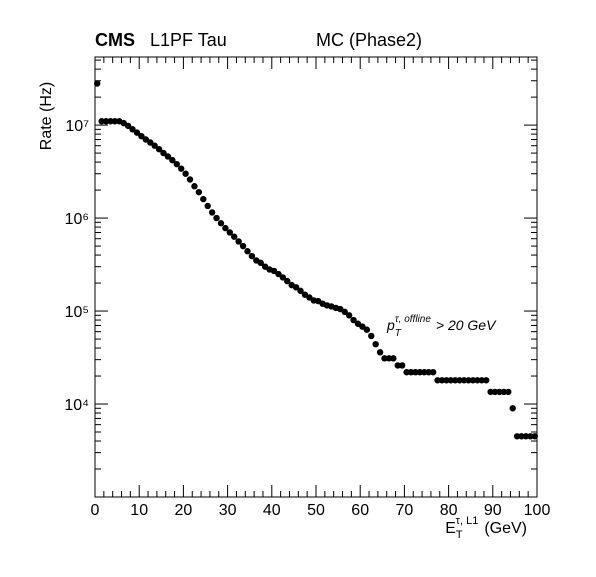 The height and width of the screenshot is (577, 596). What do you see at coordinates (115, 40) in the screenshot?
I see `experiment: CMS` at bounding box center [115, 40].